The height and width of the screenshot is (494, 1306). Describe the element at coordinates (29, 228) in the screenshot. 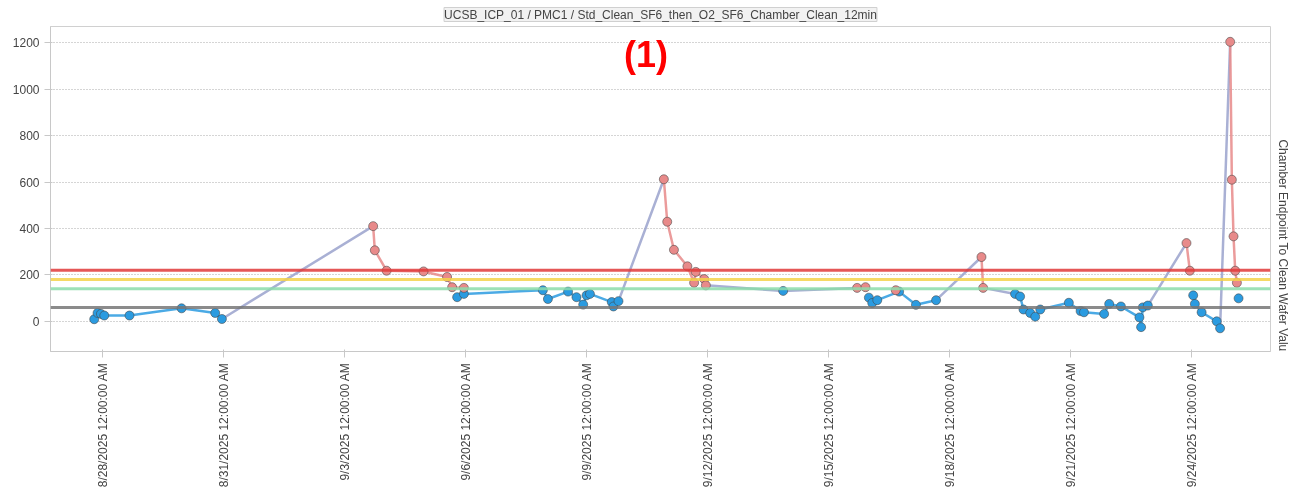

I see `y-tick-label: 400` at that location.